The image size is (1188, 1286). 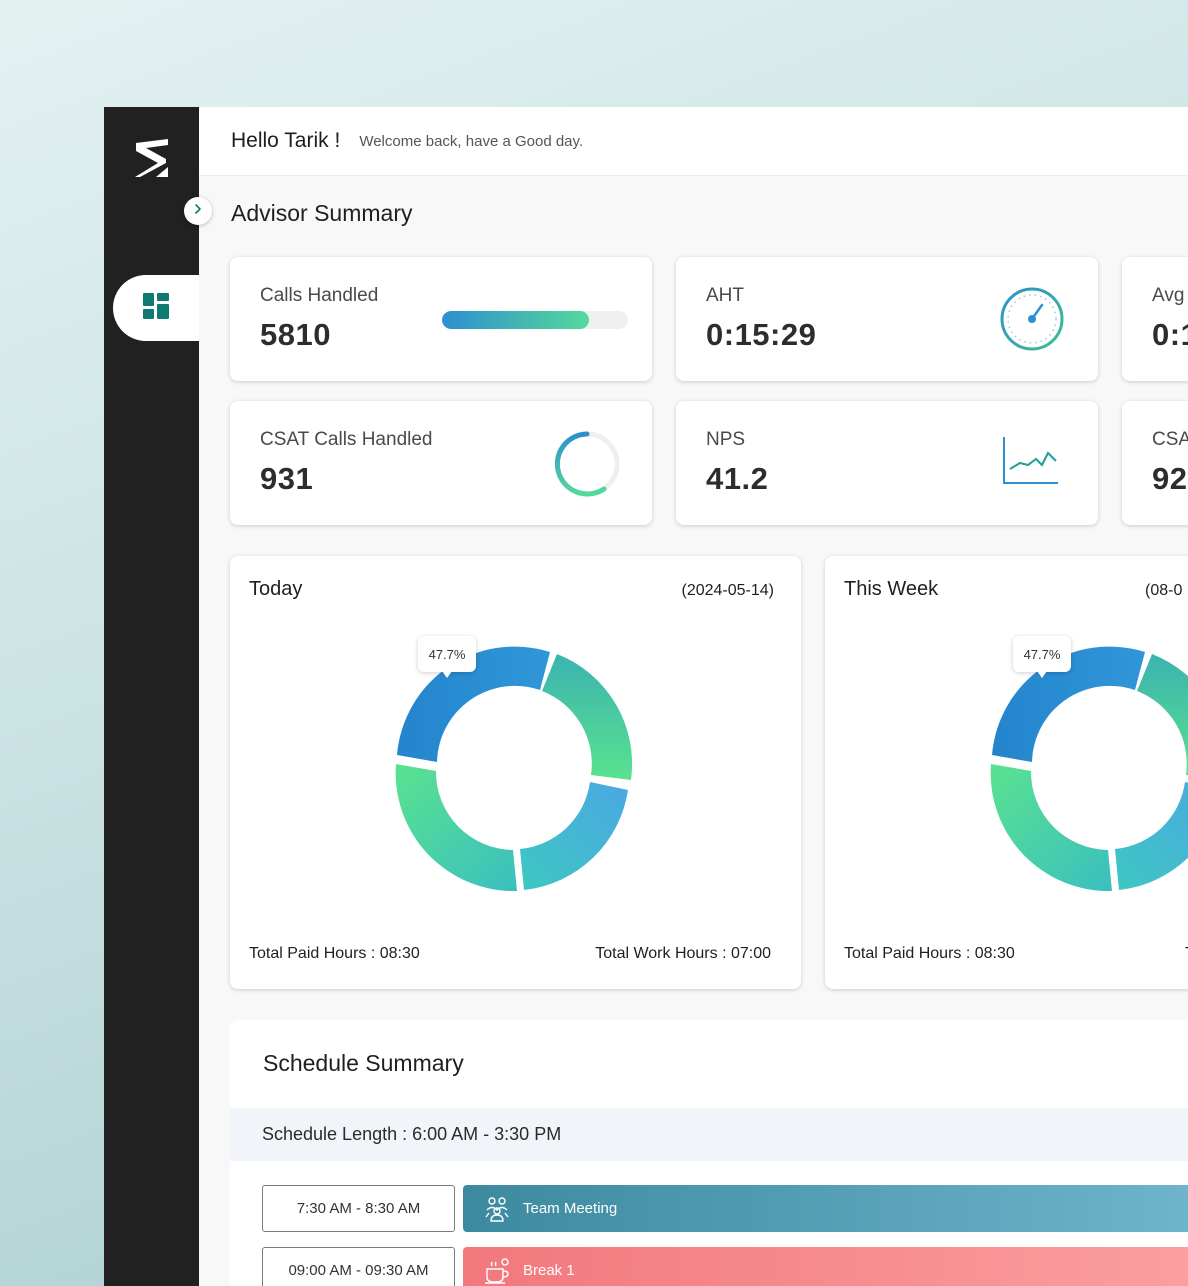 What do you see at coordinates (151, 696) in the screenshot?
I see `sidebar` at bounding box center [151, 696].